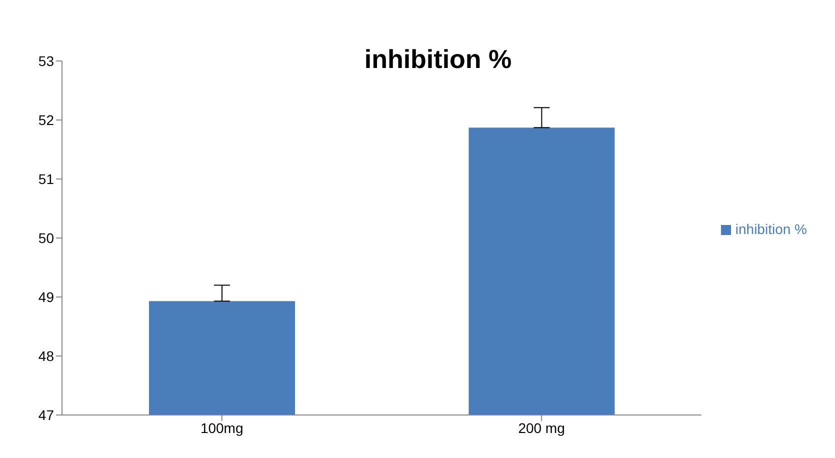  What do you see at coordinates (541, 428) in the screenshot?
I see `x-tick-label: 200 mg` at bounding box center [541, 428].